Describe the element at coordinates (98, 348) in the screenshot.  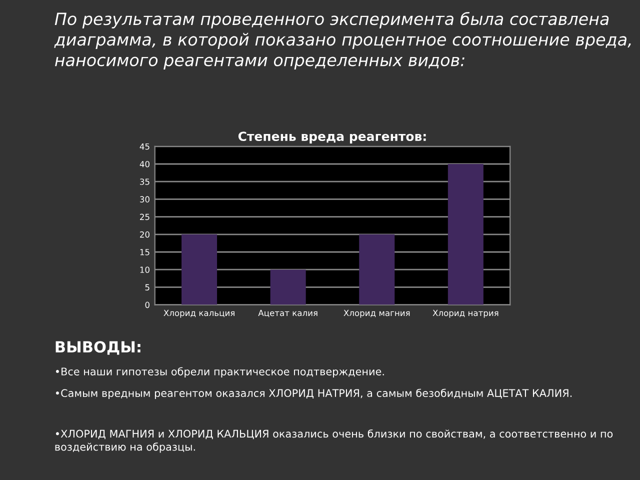
I see `text: ВЫВОДЫ:` at that location.